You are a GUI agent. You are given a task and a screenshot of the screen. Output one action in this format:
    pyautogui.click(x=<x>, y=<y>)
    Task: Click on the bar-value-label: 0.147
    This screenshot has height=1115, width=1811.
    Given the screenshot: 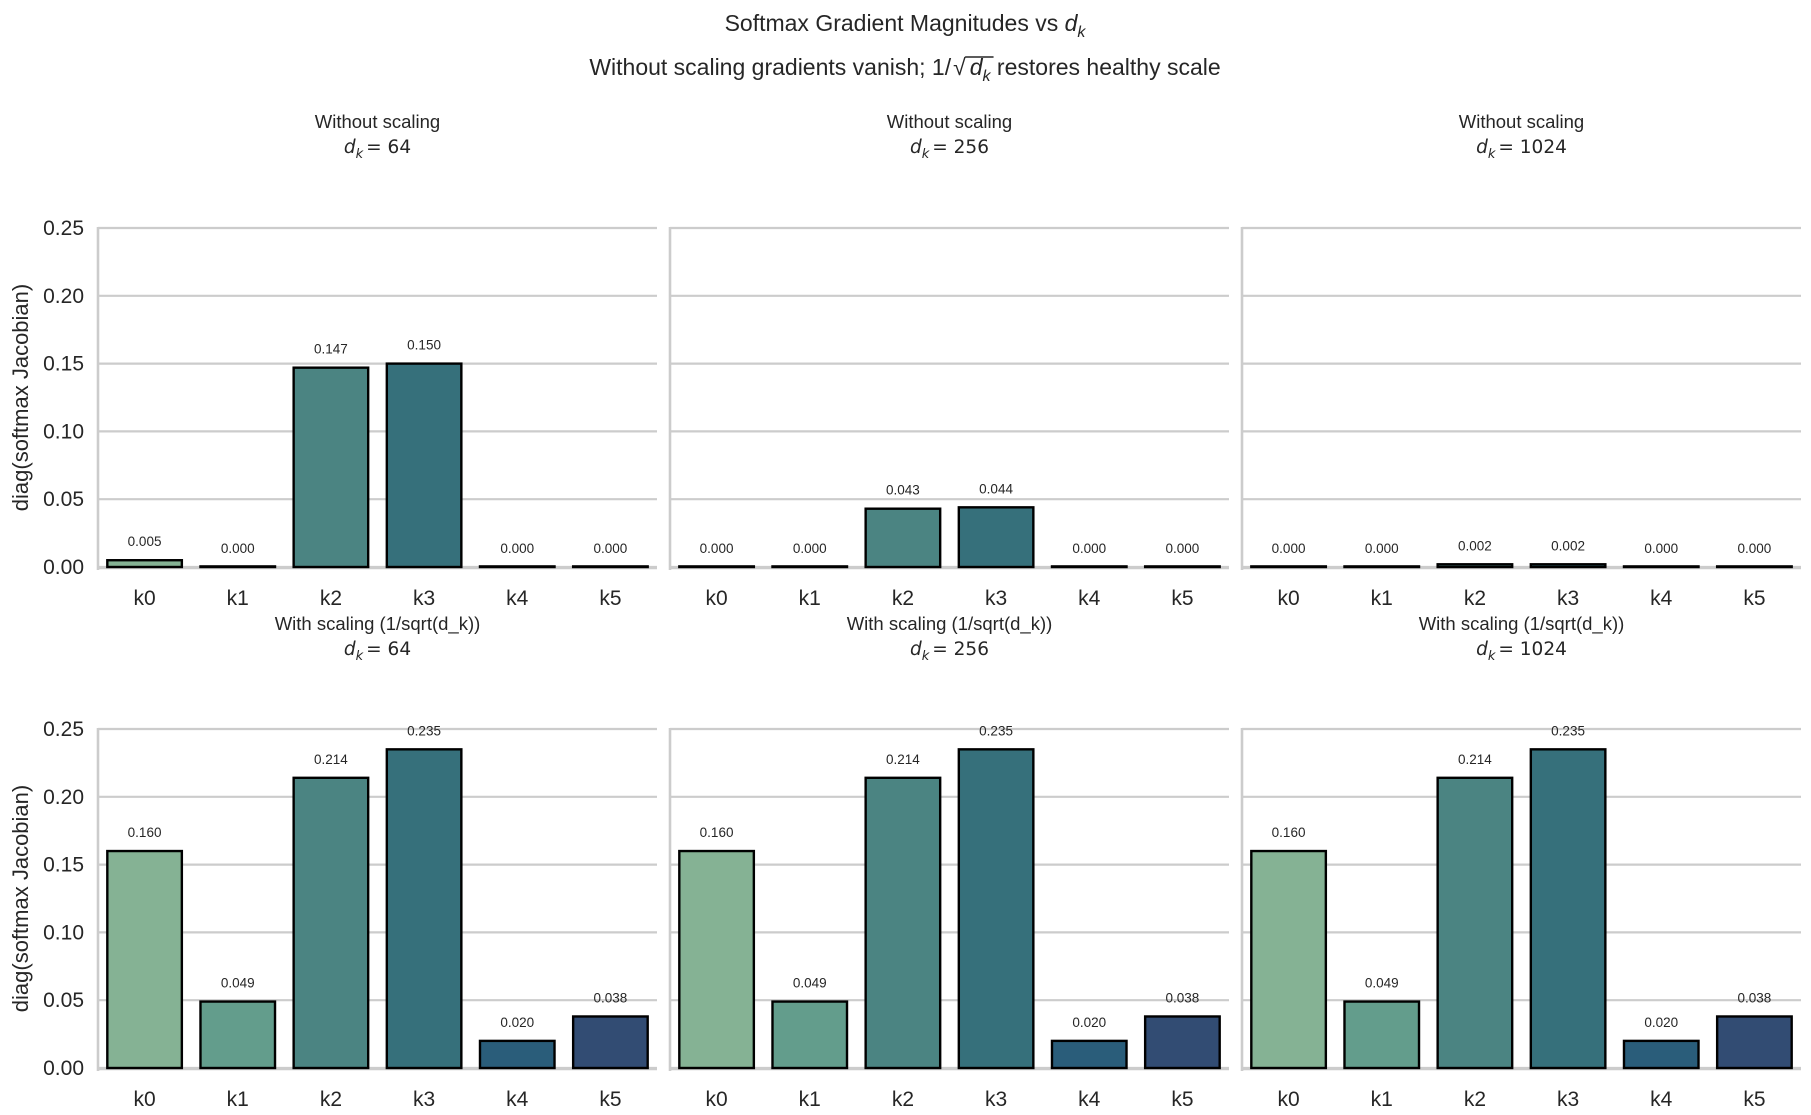 What is the action you would take?
    pyautogui.click(x=331, y=349)
    